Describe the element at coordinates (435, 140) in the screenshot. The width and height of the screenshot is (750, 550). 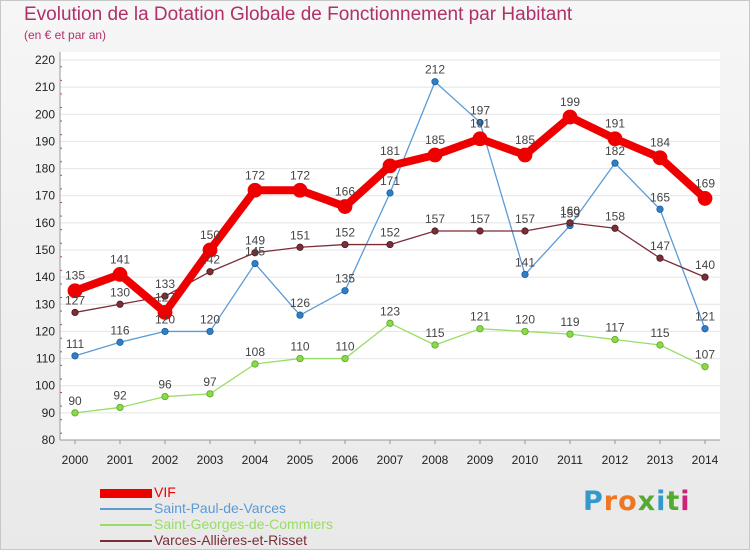
I see `data-label: 185` at that location.